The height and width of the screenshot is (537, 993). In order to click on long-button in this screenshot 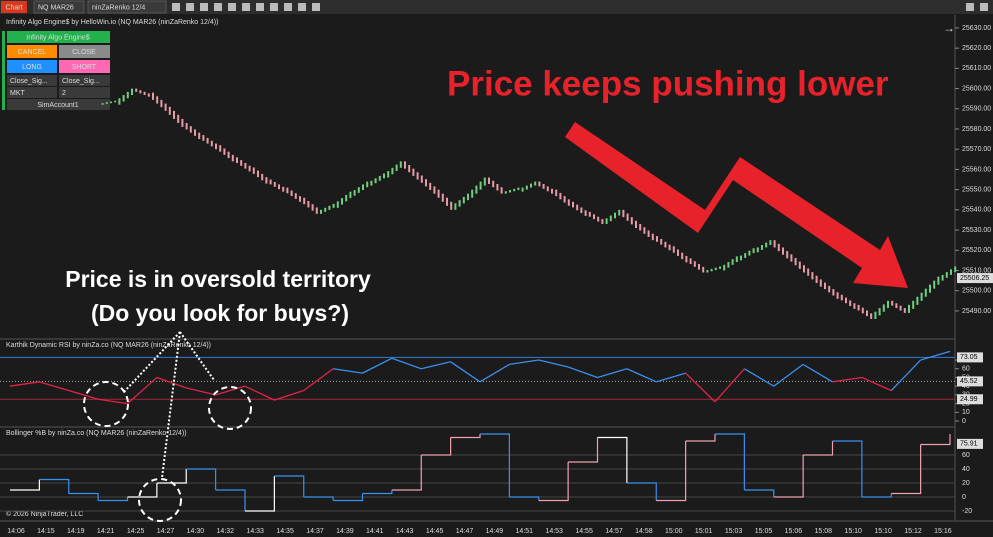, I will do `click(32, 66)`.